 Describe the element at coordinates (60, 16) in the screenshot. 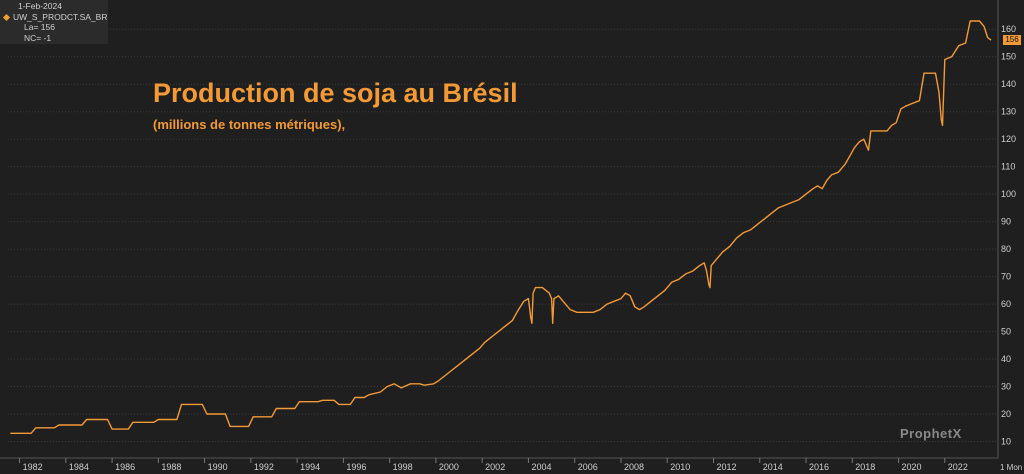

I see `legend-symbol: UW_S_PRODCT.SA_BR` at that location.